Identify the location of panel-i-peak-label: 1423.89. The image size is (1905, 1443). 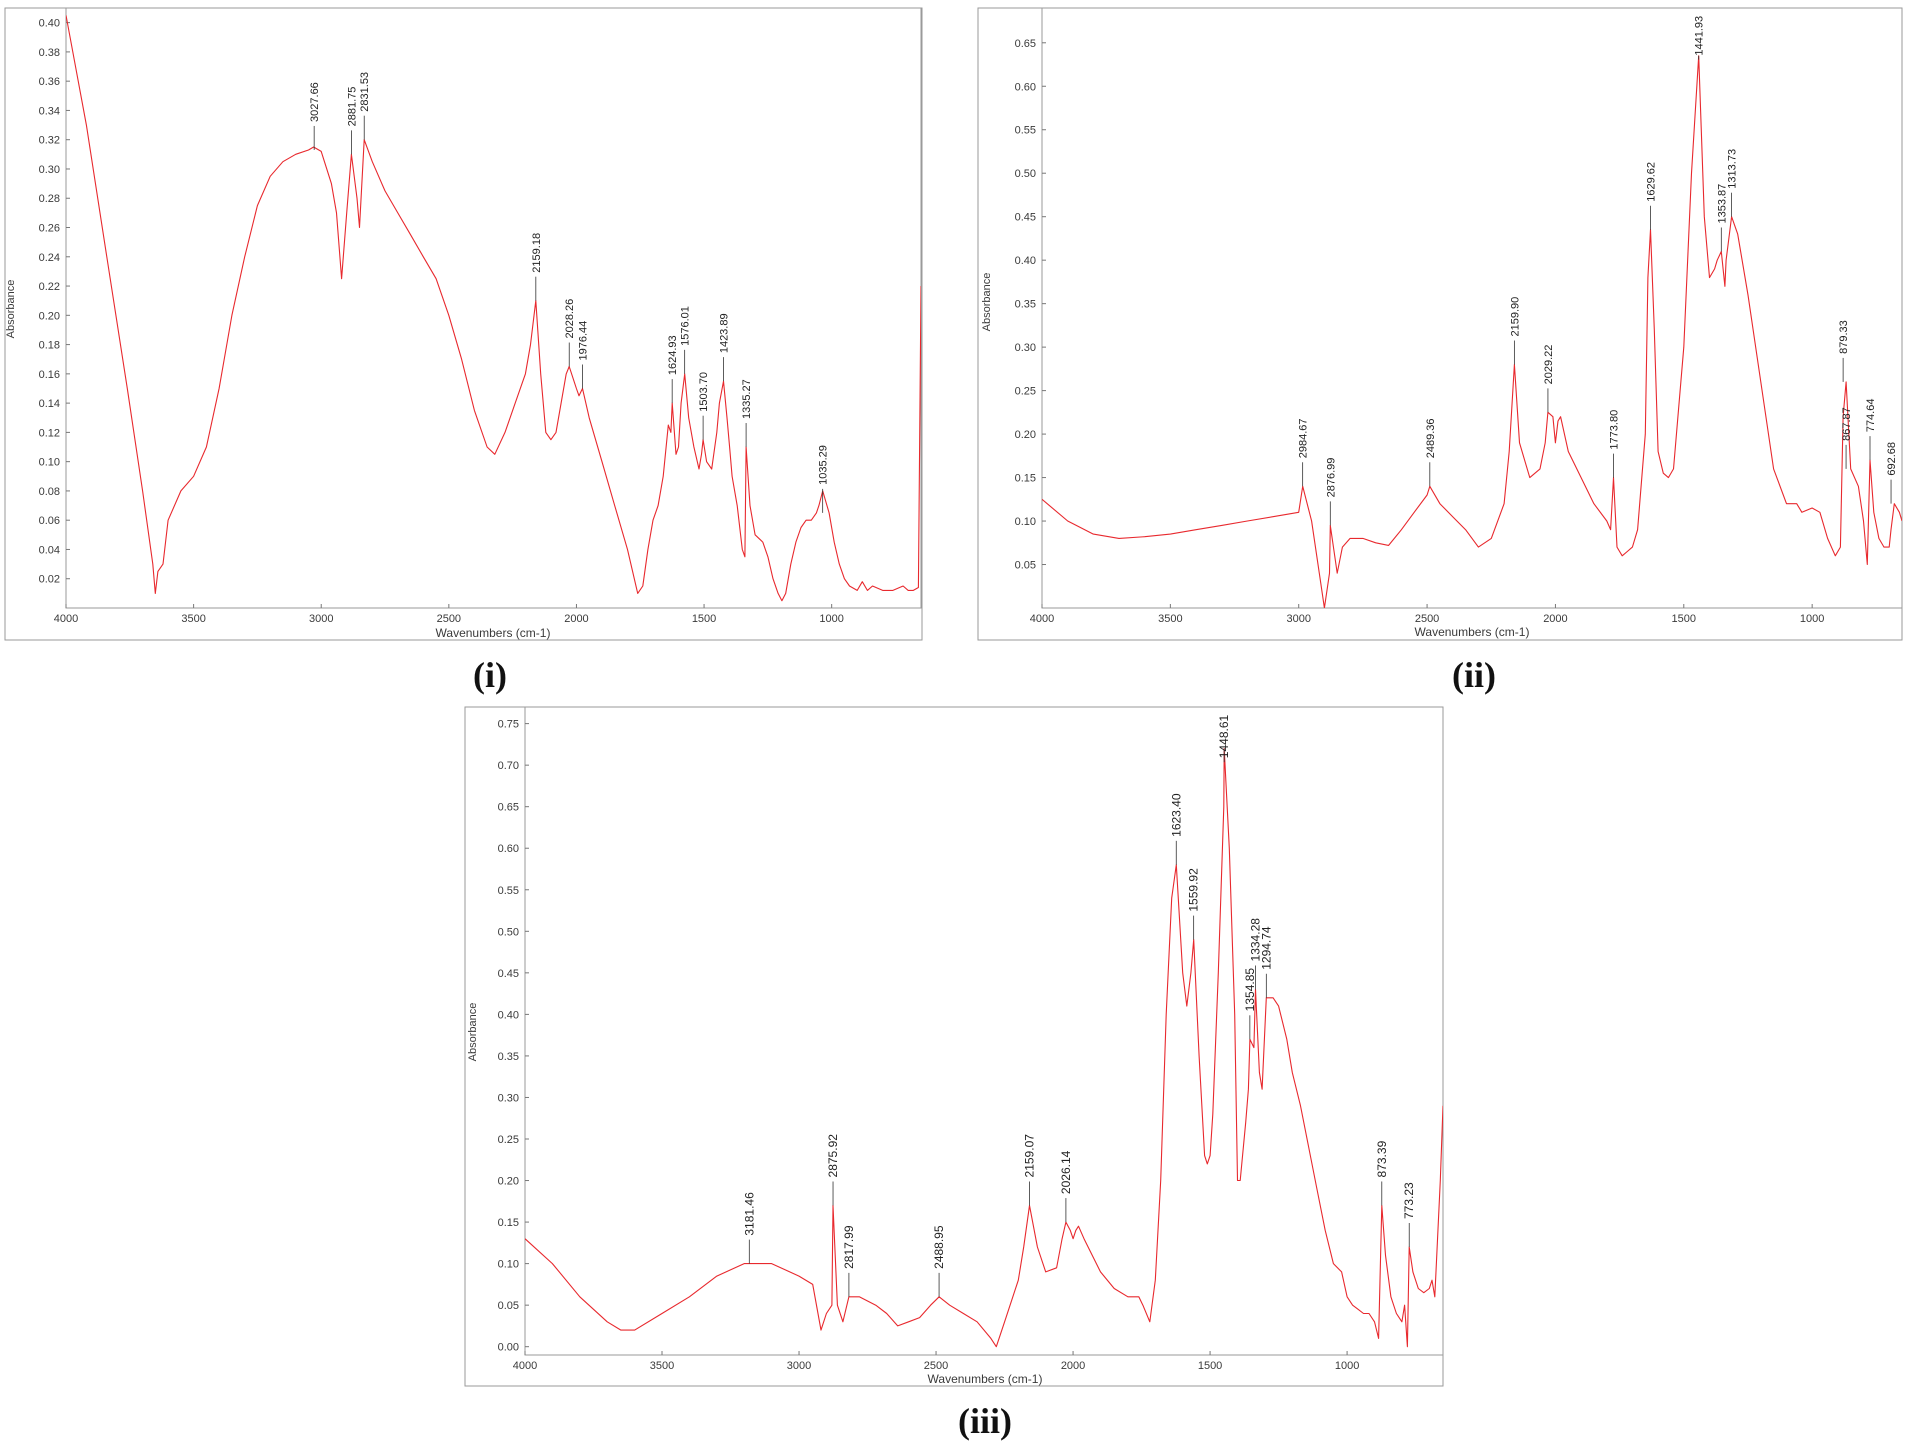
(724, 333).